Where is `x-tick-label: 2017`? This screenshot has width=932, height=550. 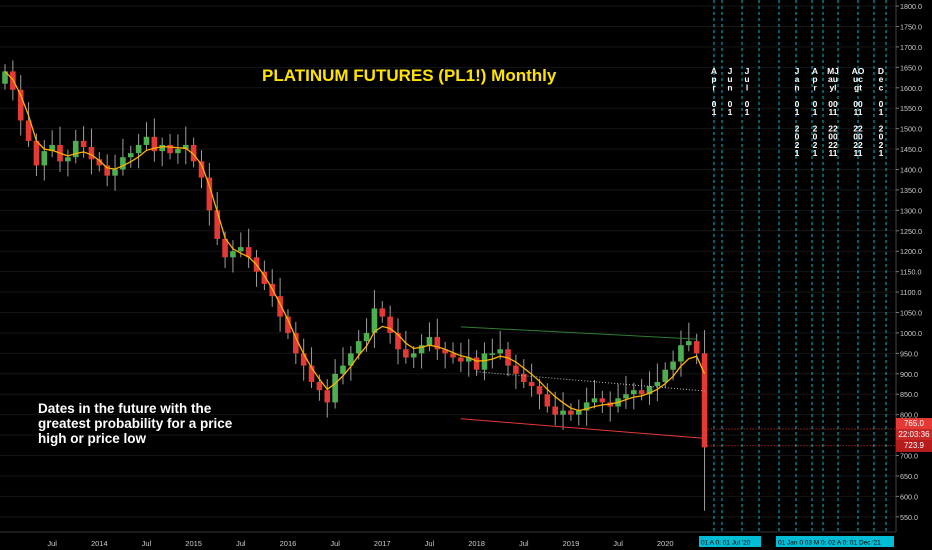
x-tick-label: 2017 is located at coordinates (382, 543).